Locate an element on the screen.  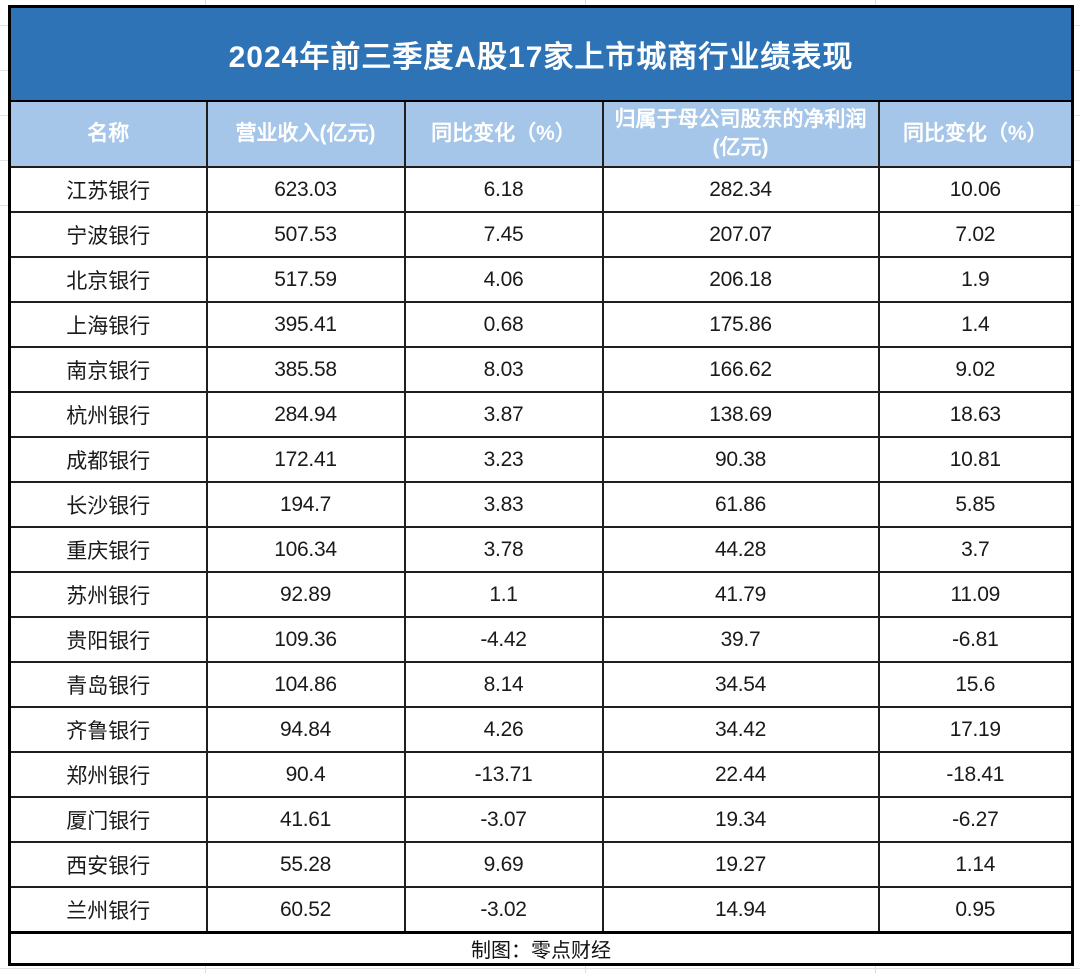
cell-revenue: 395.41 is located at coordinates (305, 324).